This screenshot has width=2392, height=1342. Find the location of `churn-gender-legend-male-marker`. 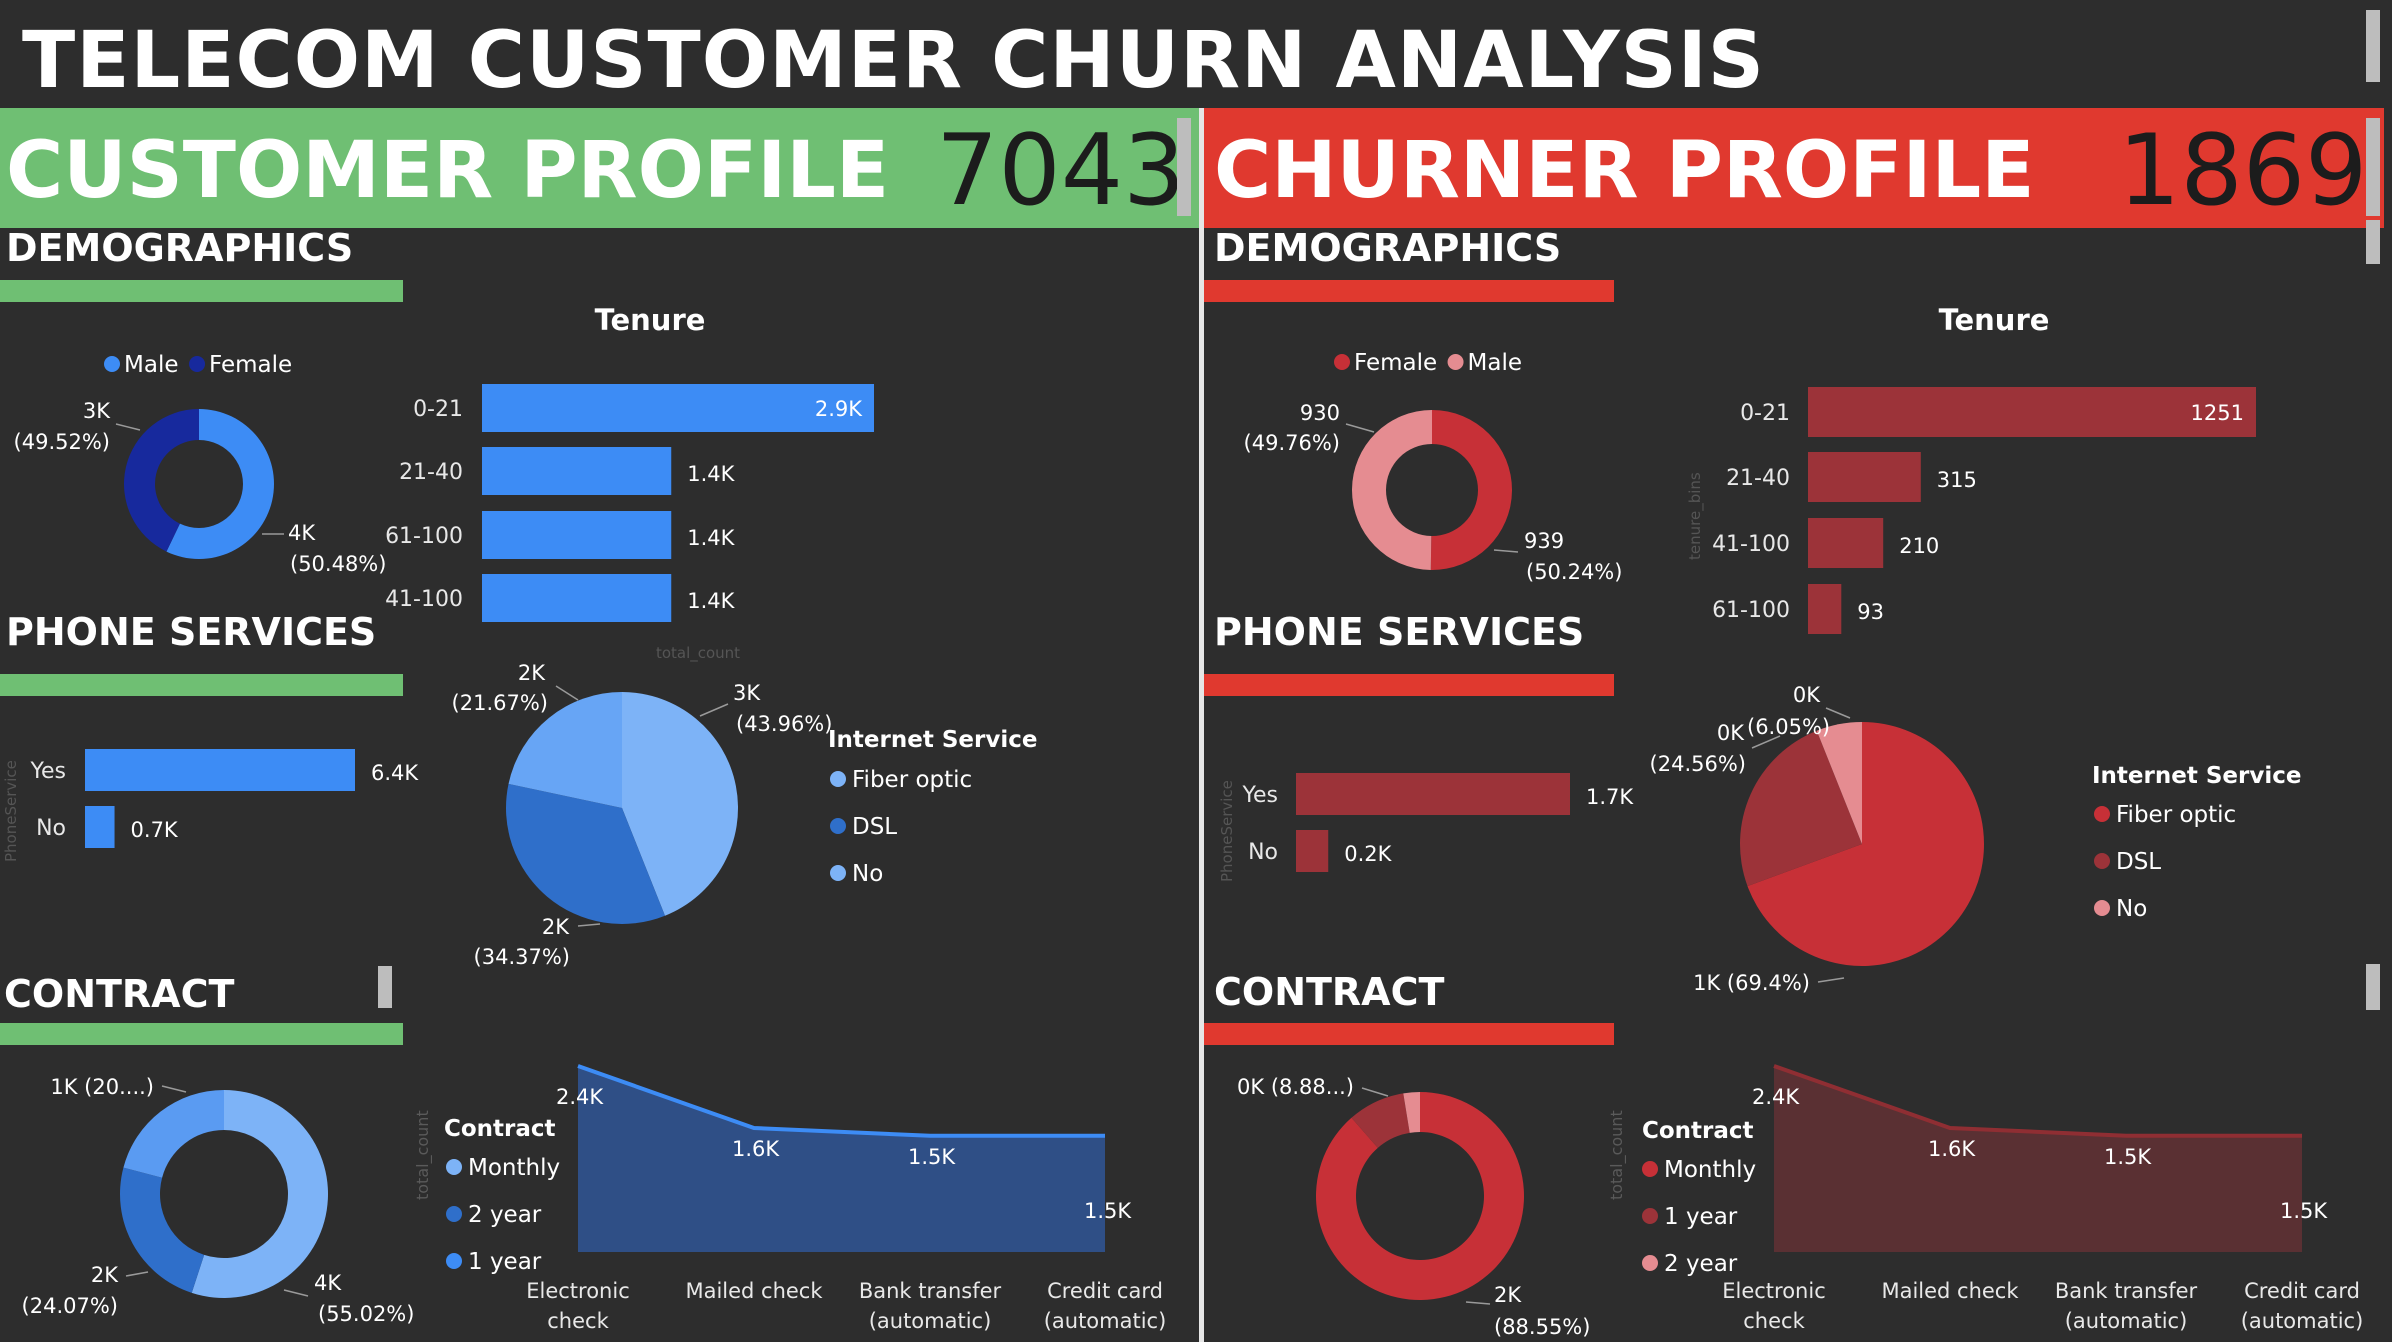

churn-gender-legend-male-marker is located at coordinates (1455, 362).